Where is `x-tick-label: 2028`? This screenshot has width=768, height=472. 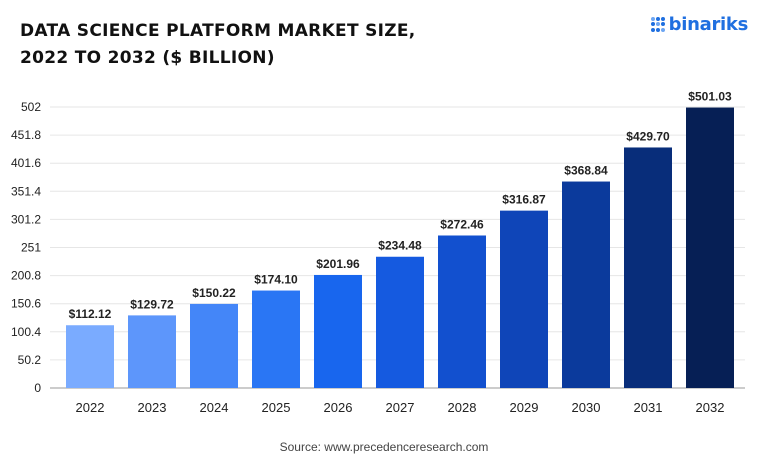
x-tick-label: 2028 is located at coordinates (462, 407).